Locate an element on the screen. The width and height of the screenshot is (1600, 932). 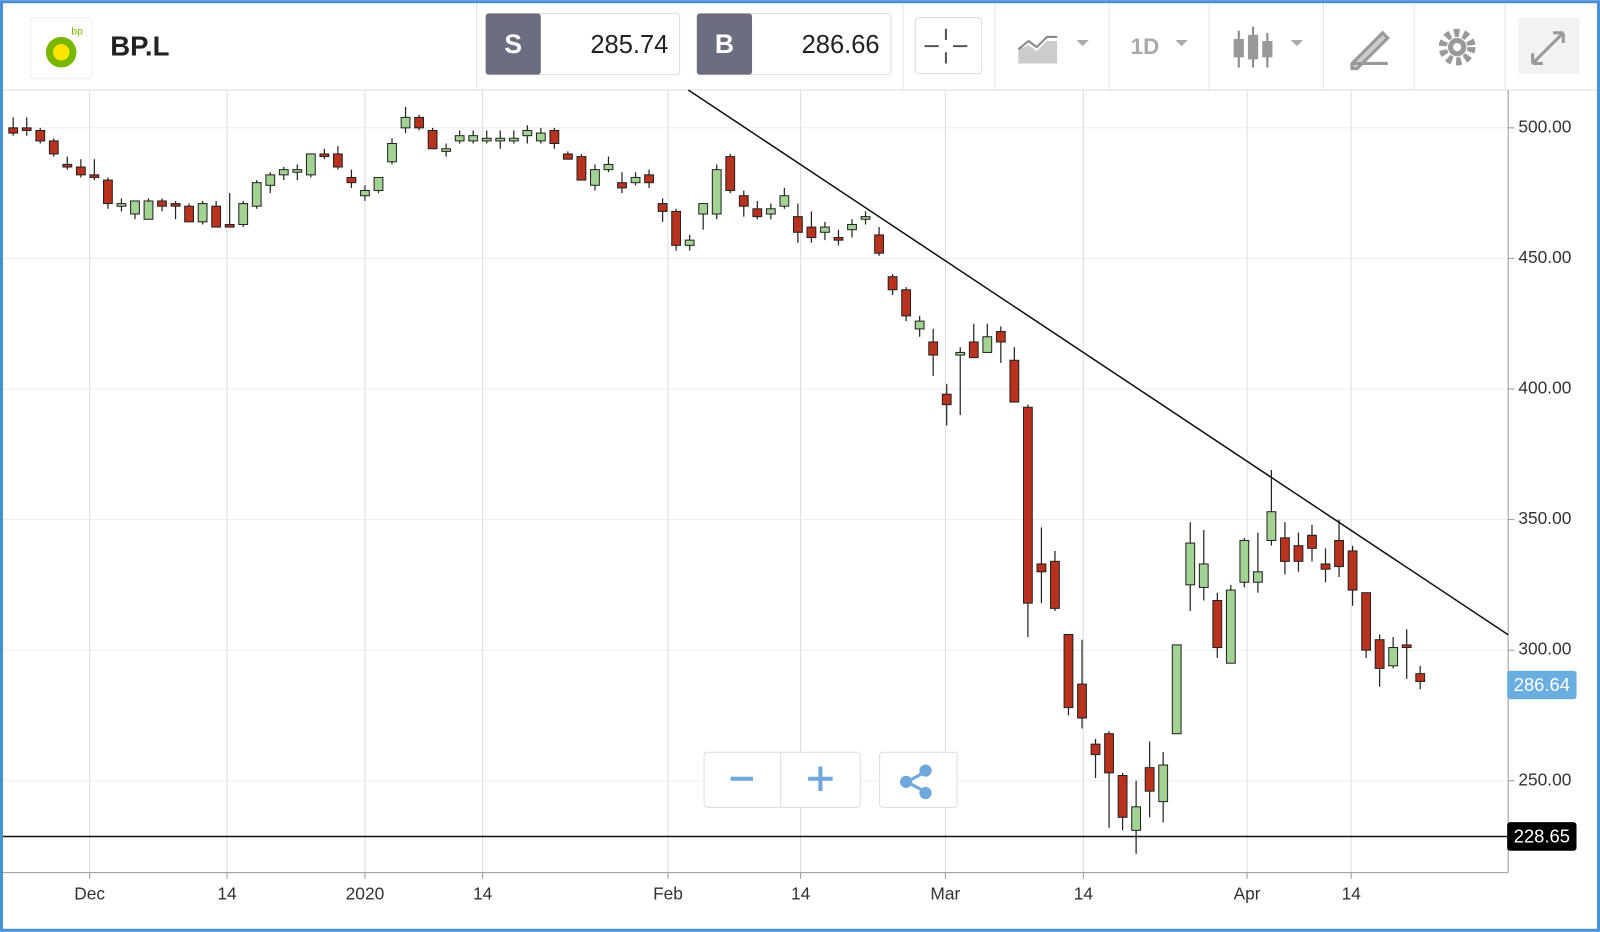
zoom-controls is located at coordinates (830, 779).